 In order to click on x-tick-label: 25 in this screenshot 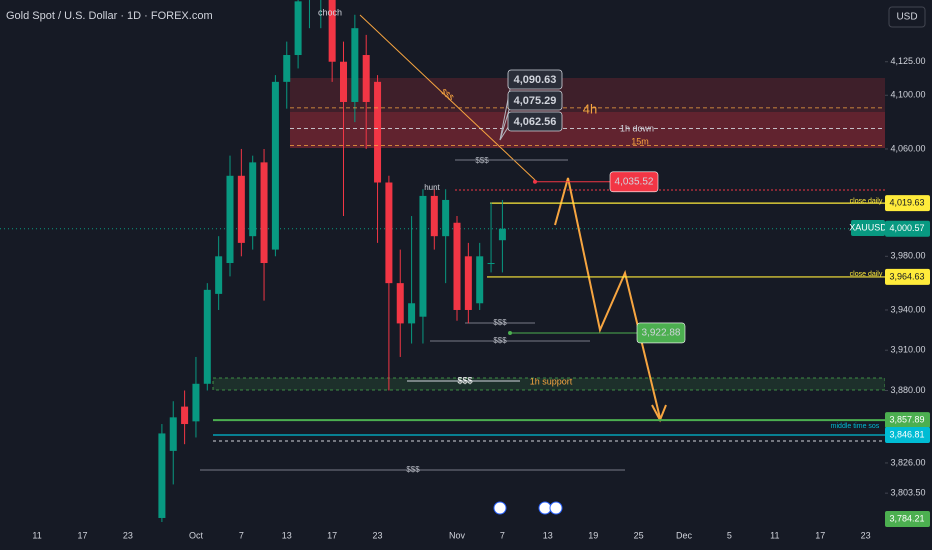, I will do `click(639, 535)`.